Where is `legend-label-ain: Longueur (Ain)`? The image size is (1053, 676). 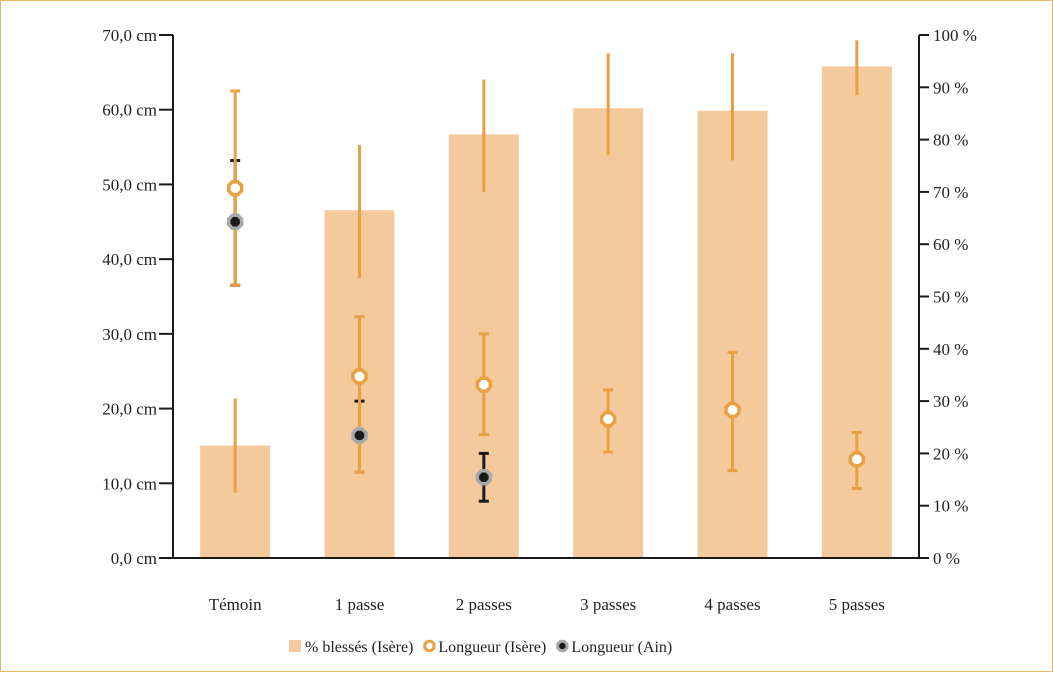
legend-label-ain: Longueur (Ain) is located at coordinates (621, 647).